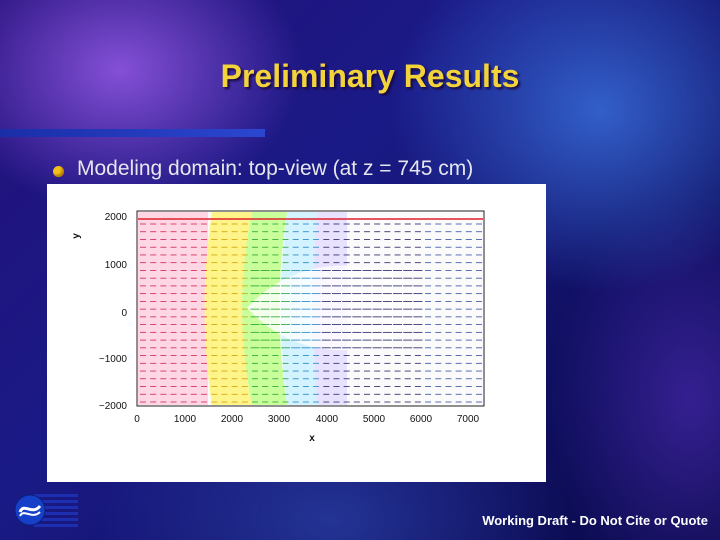 This screenshot has width=720, height=540. Describe the element at coordinates (374, 419) in the screenshot. I see `x-tick-label: 5000` at that location.